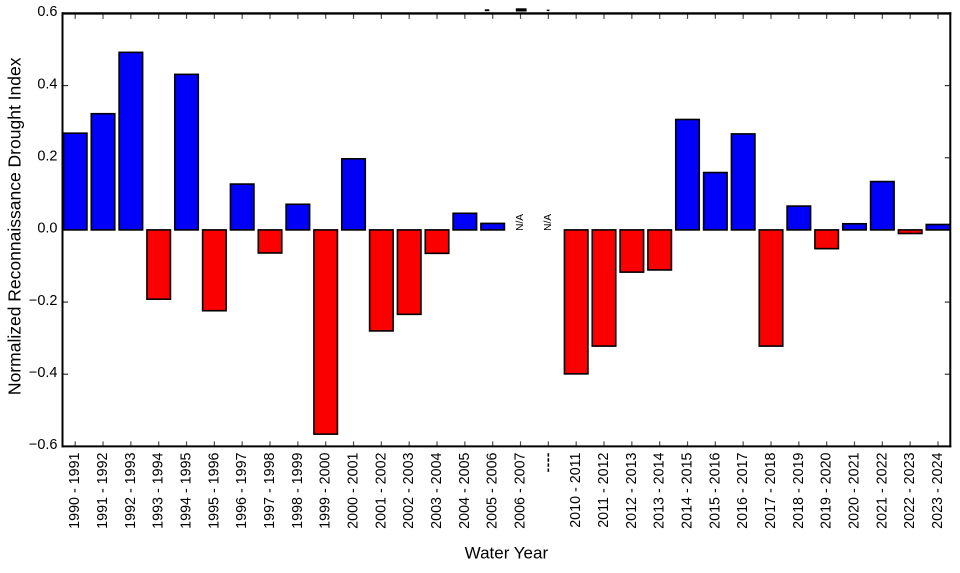 This screenshot has width=960, height=573. What do you see at coordinates (771, 490) in the screenshot?
I see `svg-text: 2017 - 2018` at bounding box center [771, 490].